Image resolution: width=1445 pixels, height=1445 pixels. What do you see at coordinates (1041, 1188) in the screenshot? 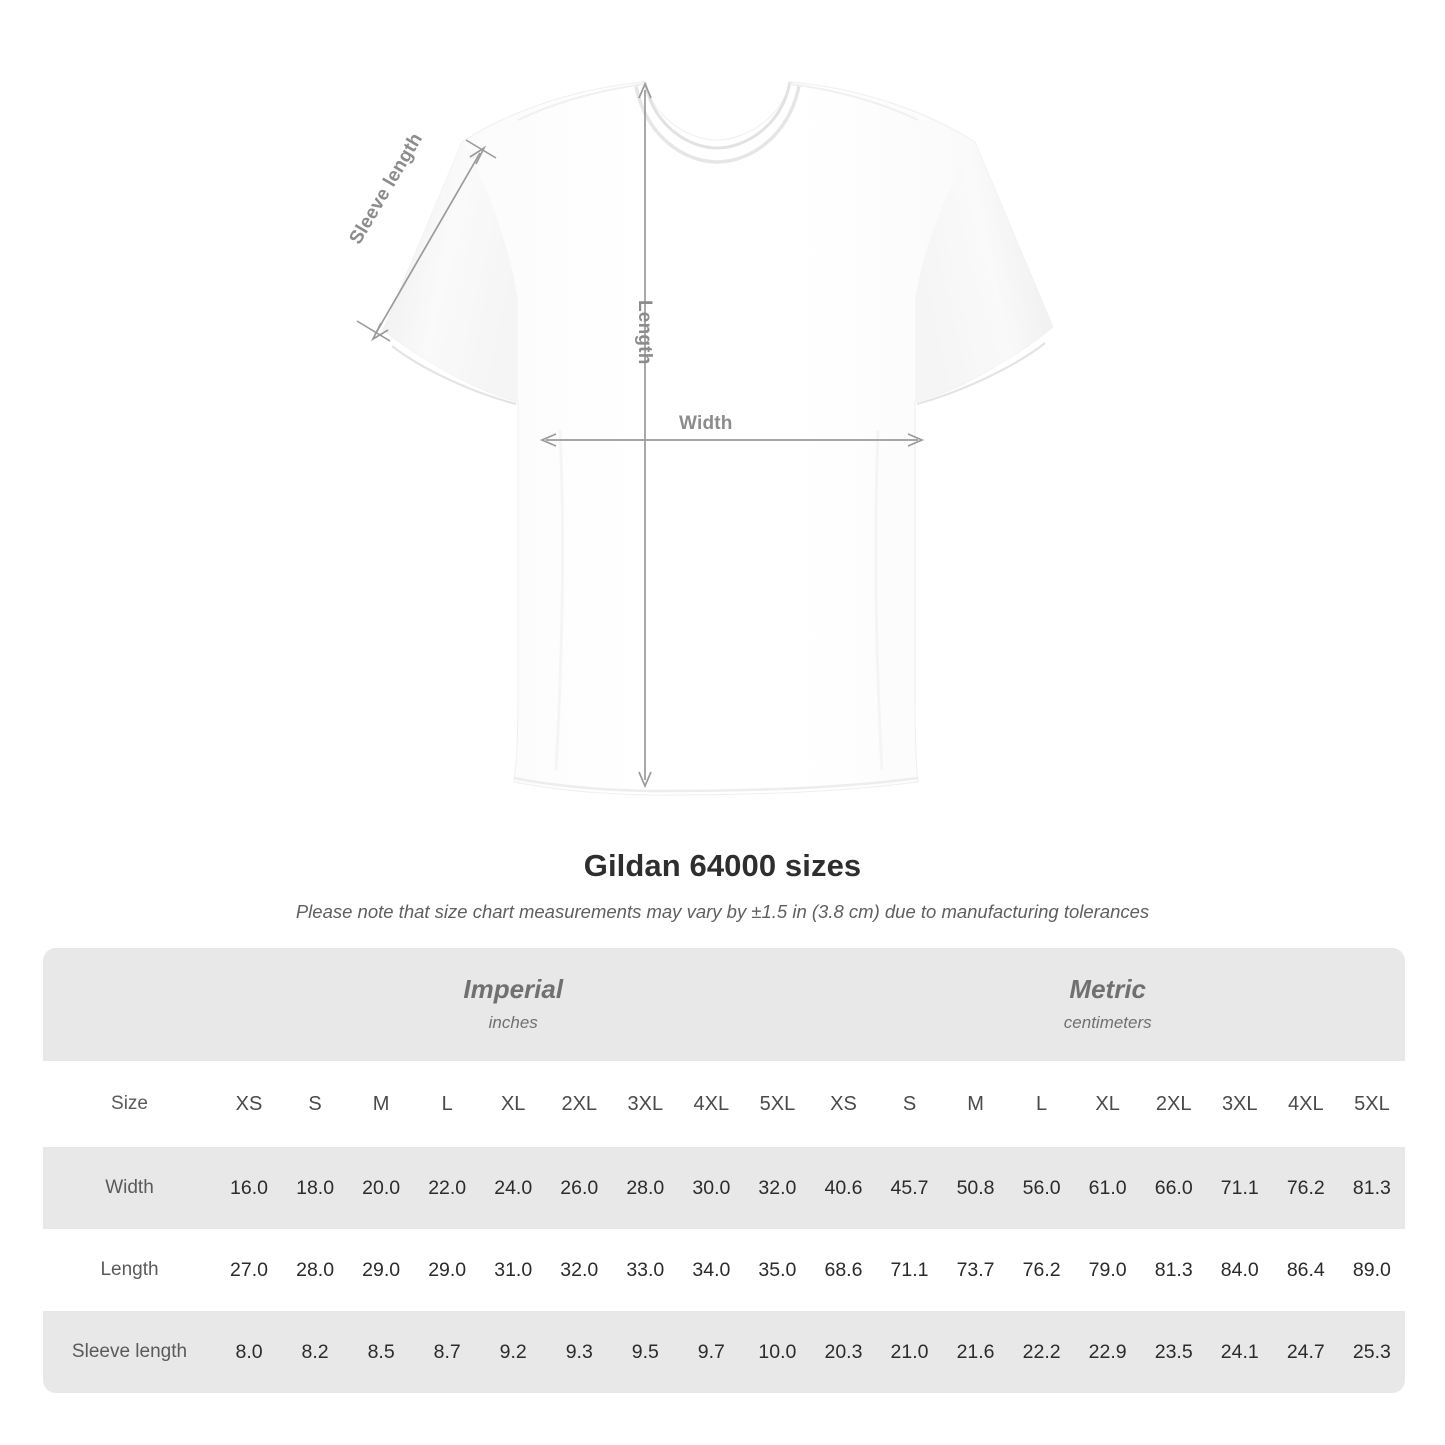
I see `cell-width-metric-l: 56.0` at bounding box center [1041, 1188].